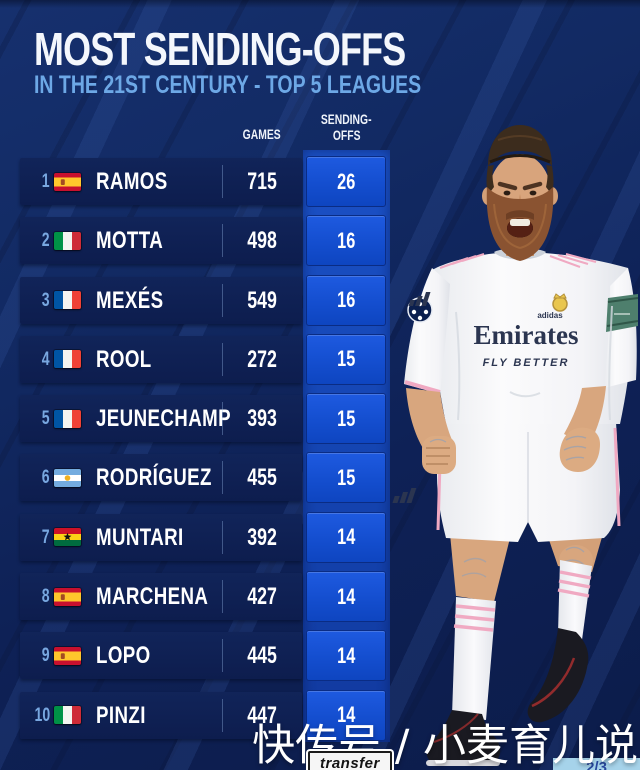 This screenshot has width=640, height=770. Describe the element at coordinates (560, 302) in the screenshot. I see `club-crest-icon` at that location.